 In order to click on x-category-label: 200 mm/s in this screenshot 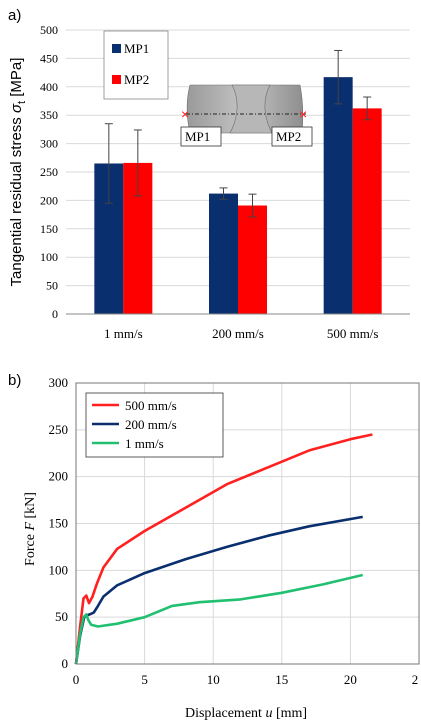, I will do `click(238, 333)`.